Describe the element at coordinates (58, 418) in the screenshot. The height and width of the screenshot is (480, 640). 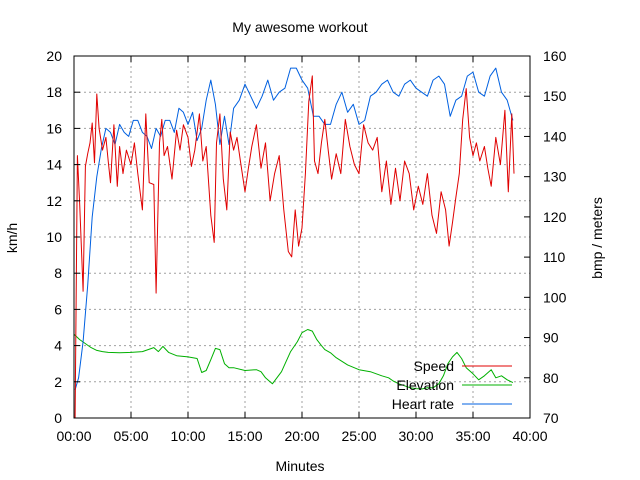
I see `y-tick-label: 0` at that location.